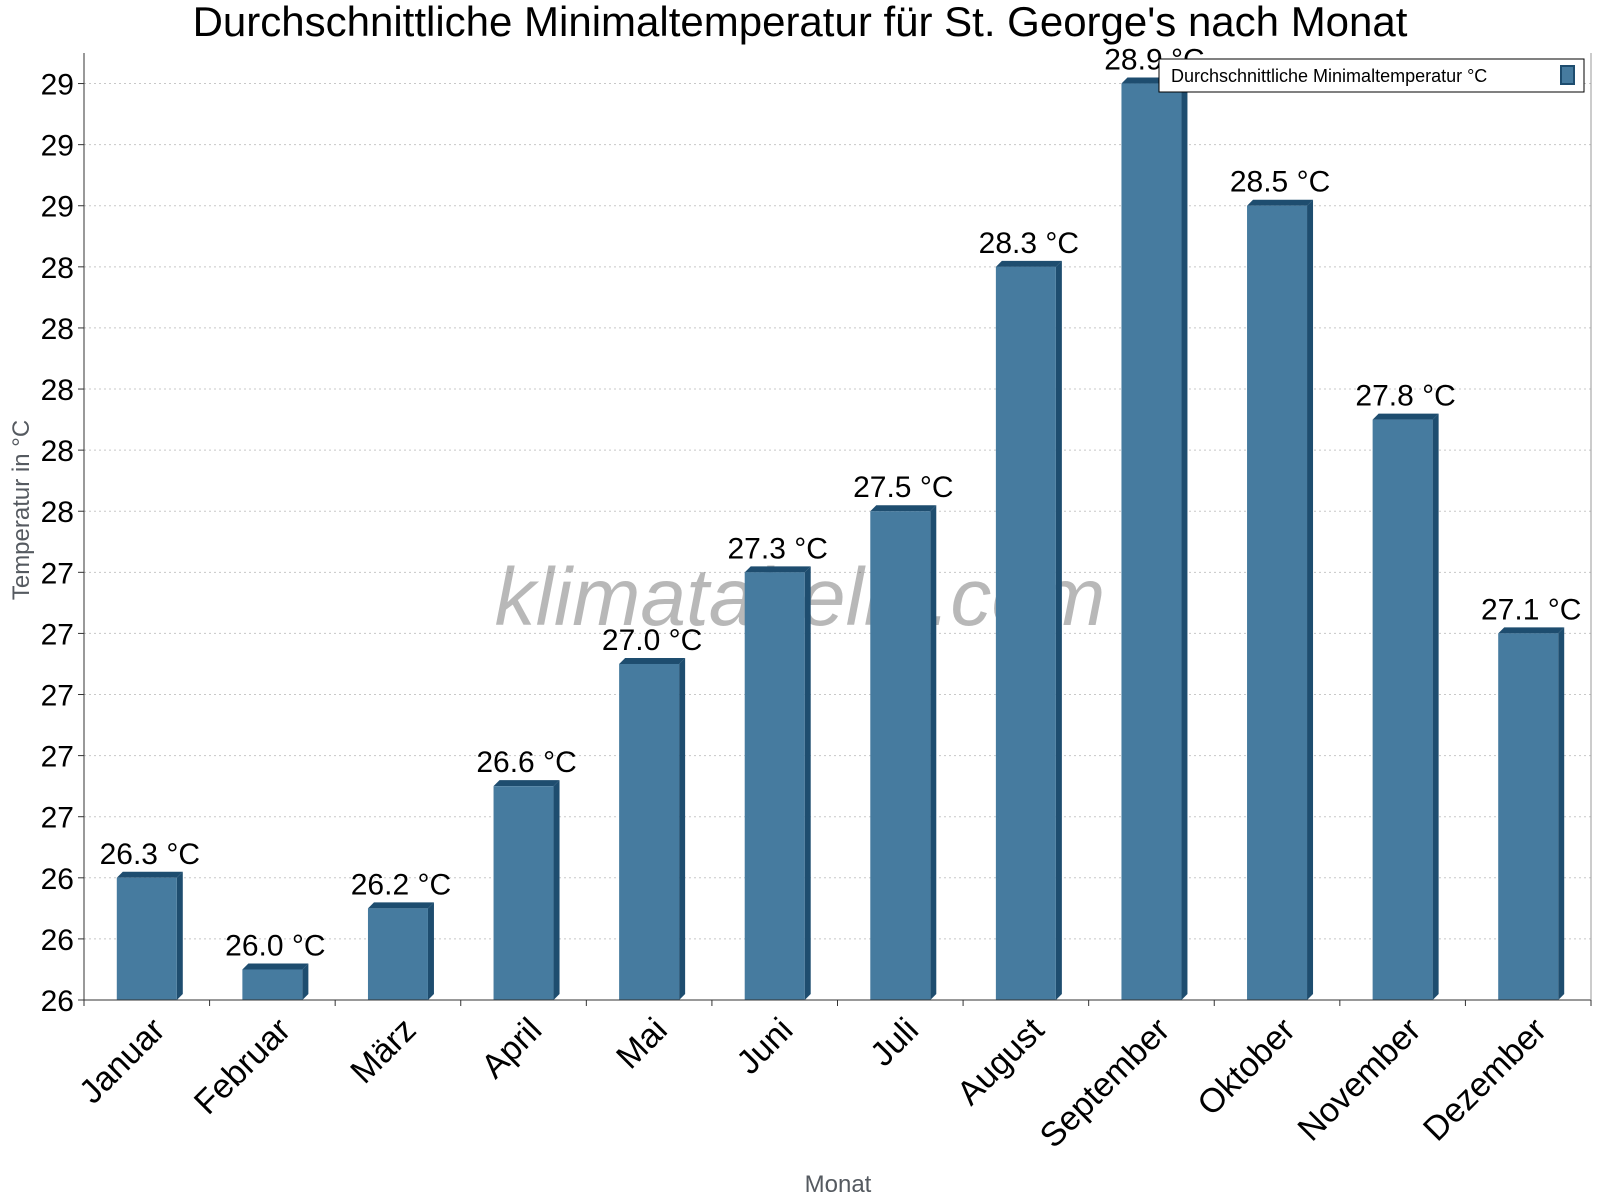 The width and height of the screenshot is (1600, 1200). Describe the element at coordinates (511, 1048) in the screenshot. I see `x-tick-label: April` at that location.